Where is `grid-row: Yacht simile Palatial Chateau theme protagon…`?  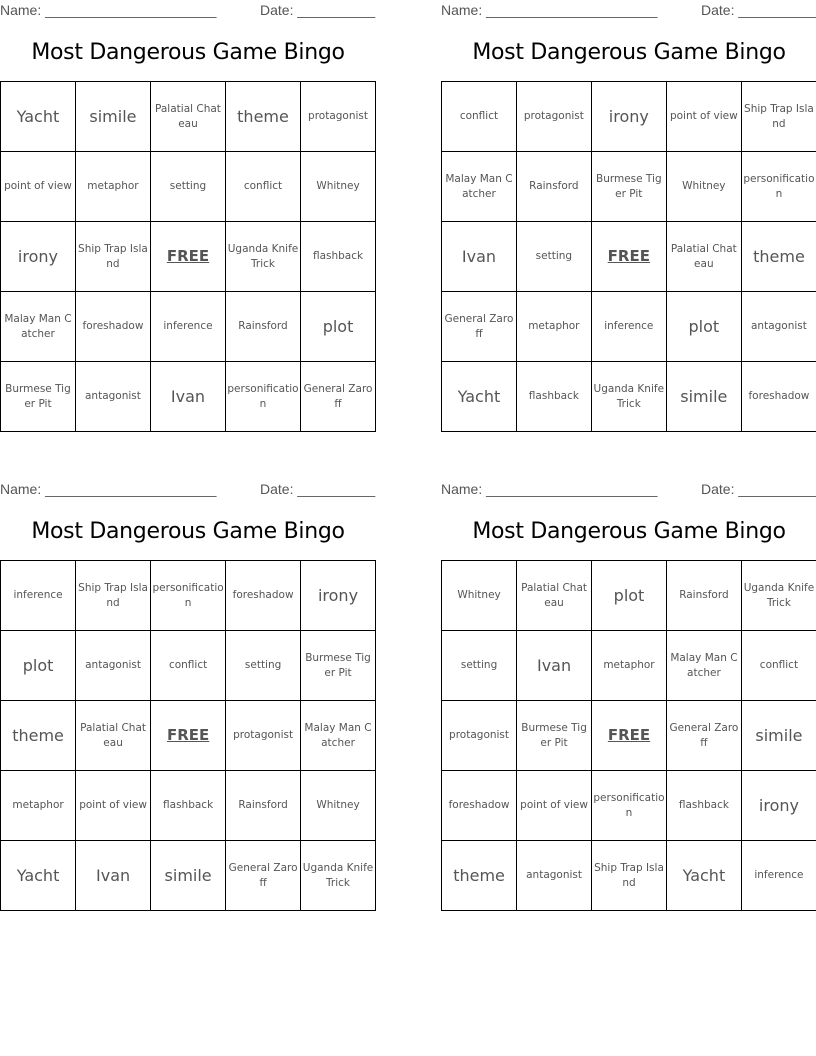
grid-row: Yacht simile Palatial Chateau theme protagon… is located at coordinates (188, 116).